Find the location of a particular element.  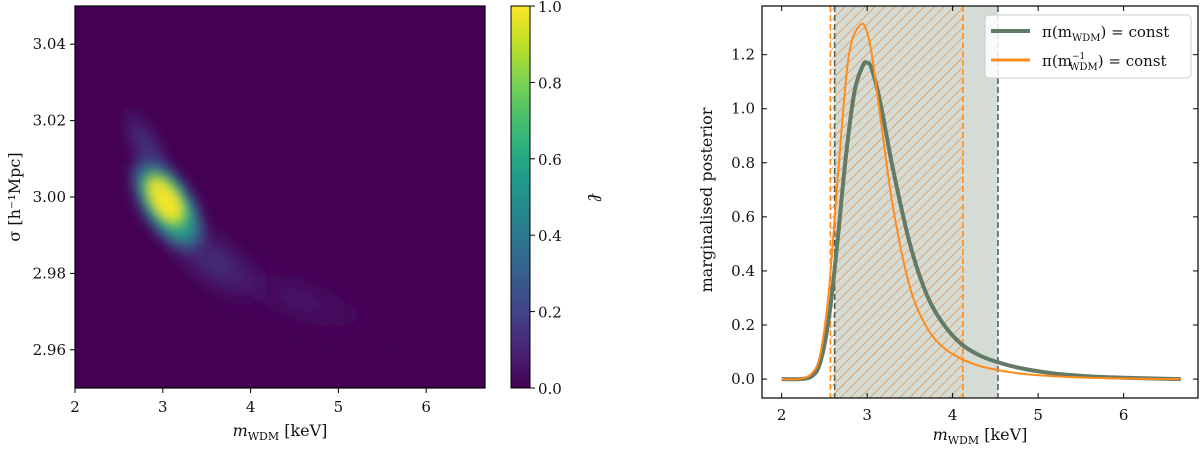

colorbar-tick-label: 0.0 is located at coordinates (550, 389).